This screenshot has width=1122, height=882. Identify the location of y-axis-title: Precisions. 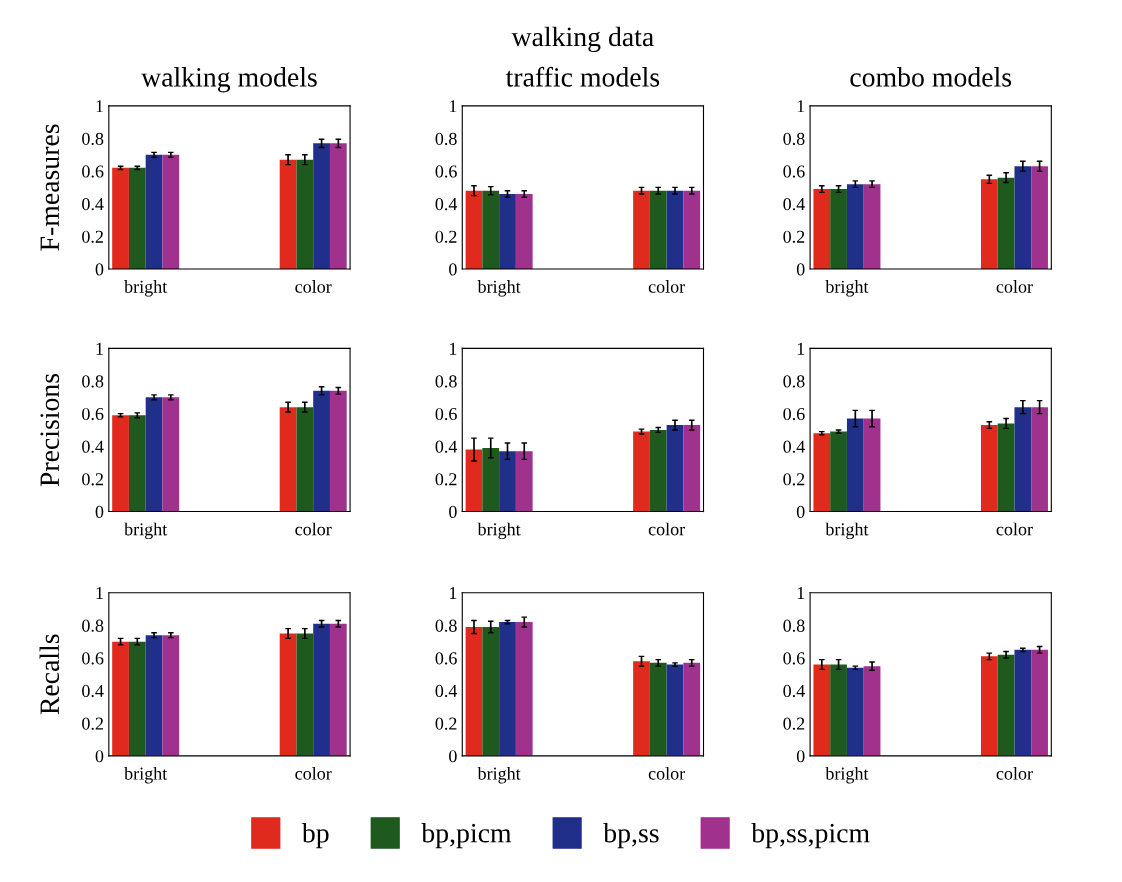
(50, 430).